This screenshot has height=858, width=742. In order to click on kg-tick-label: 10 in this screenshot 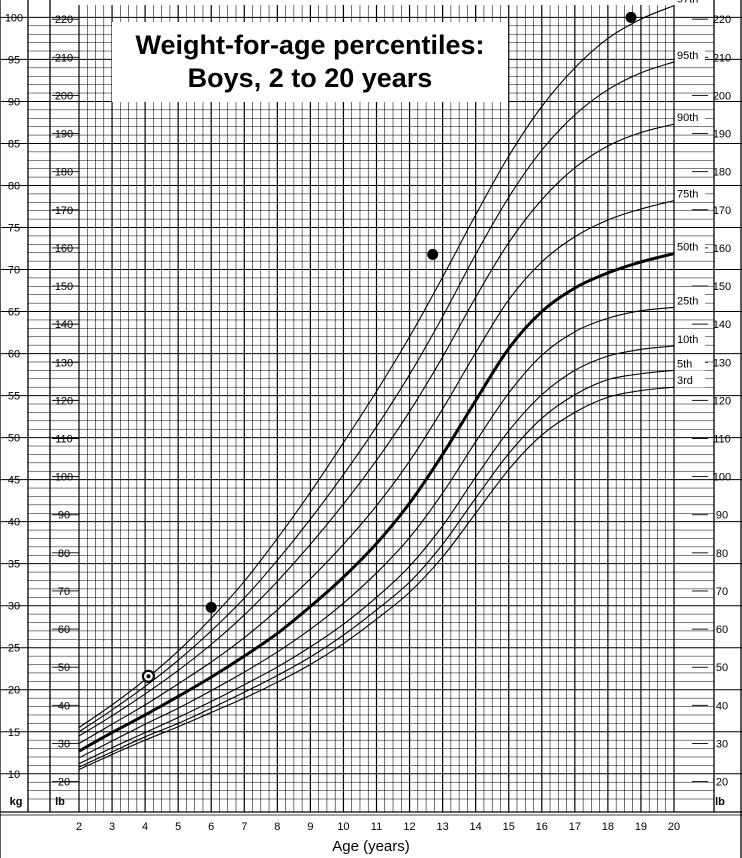, I will do `click(14, 775)`.